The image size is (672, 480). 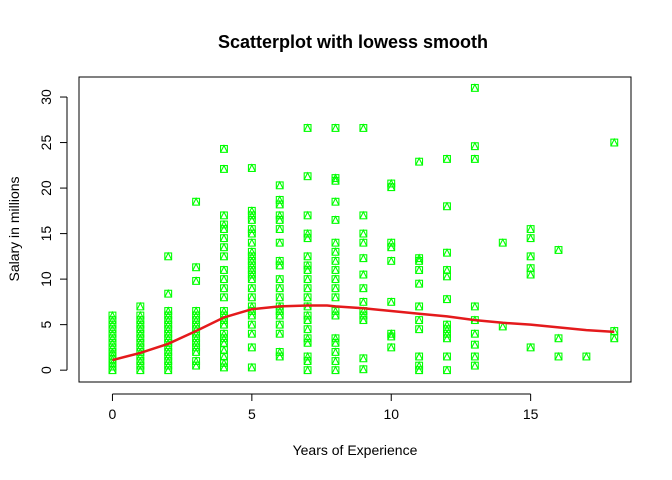 What do you see at coordinates (363, 333) in the screenshot?
I see `lowess-smooth-line` at bounding box center [363, 333].